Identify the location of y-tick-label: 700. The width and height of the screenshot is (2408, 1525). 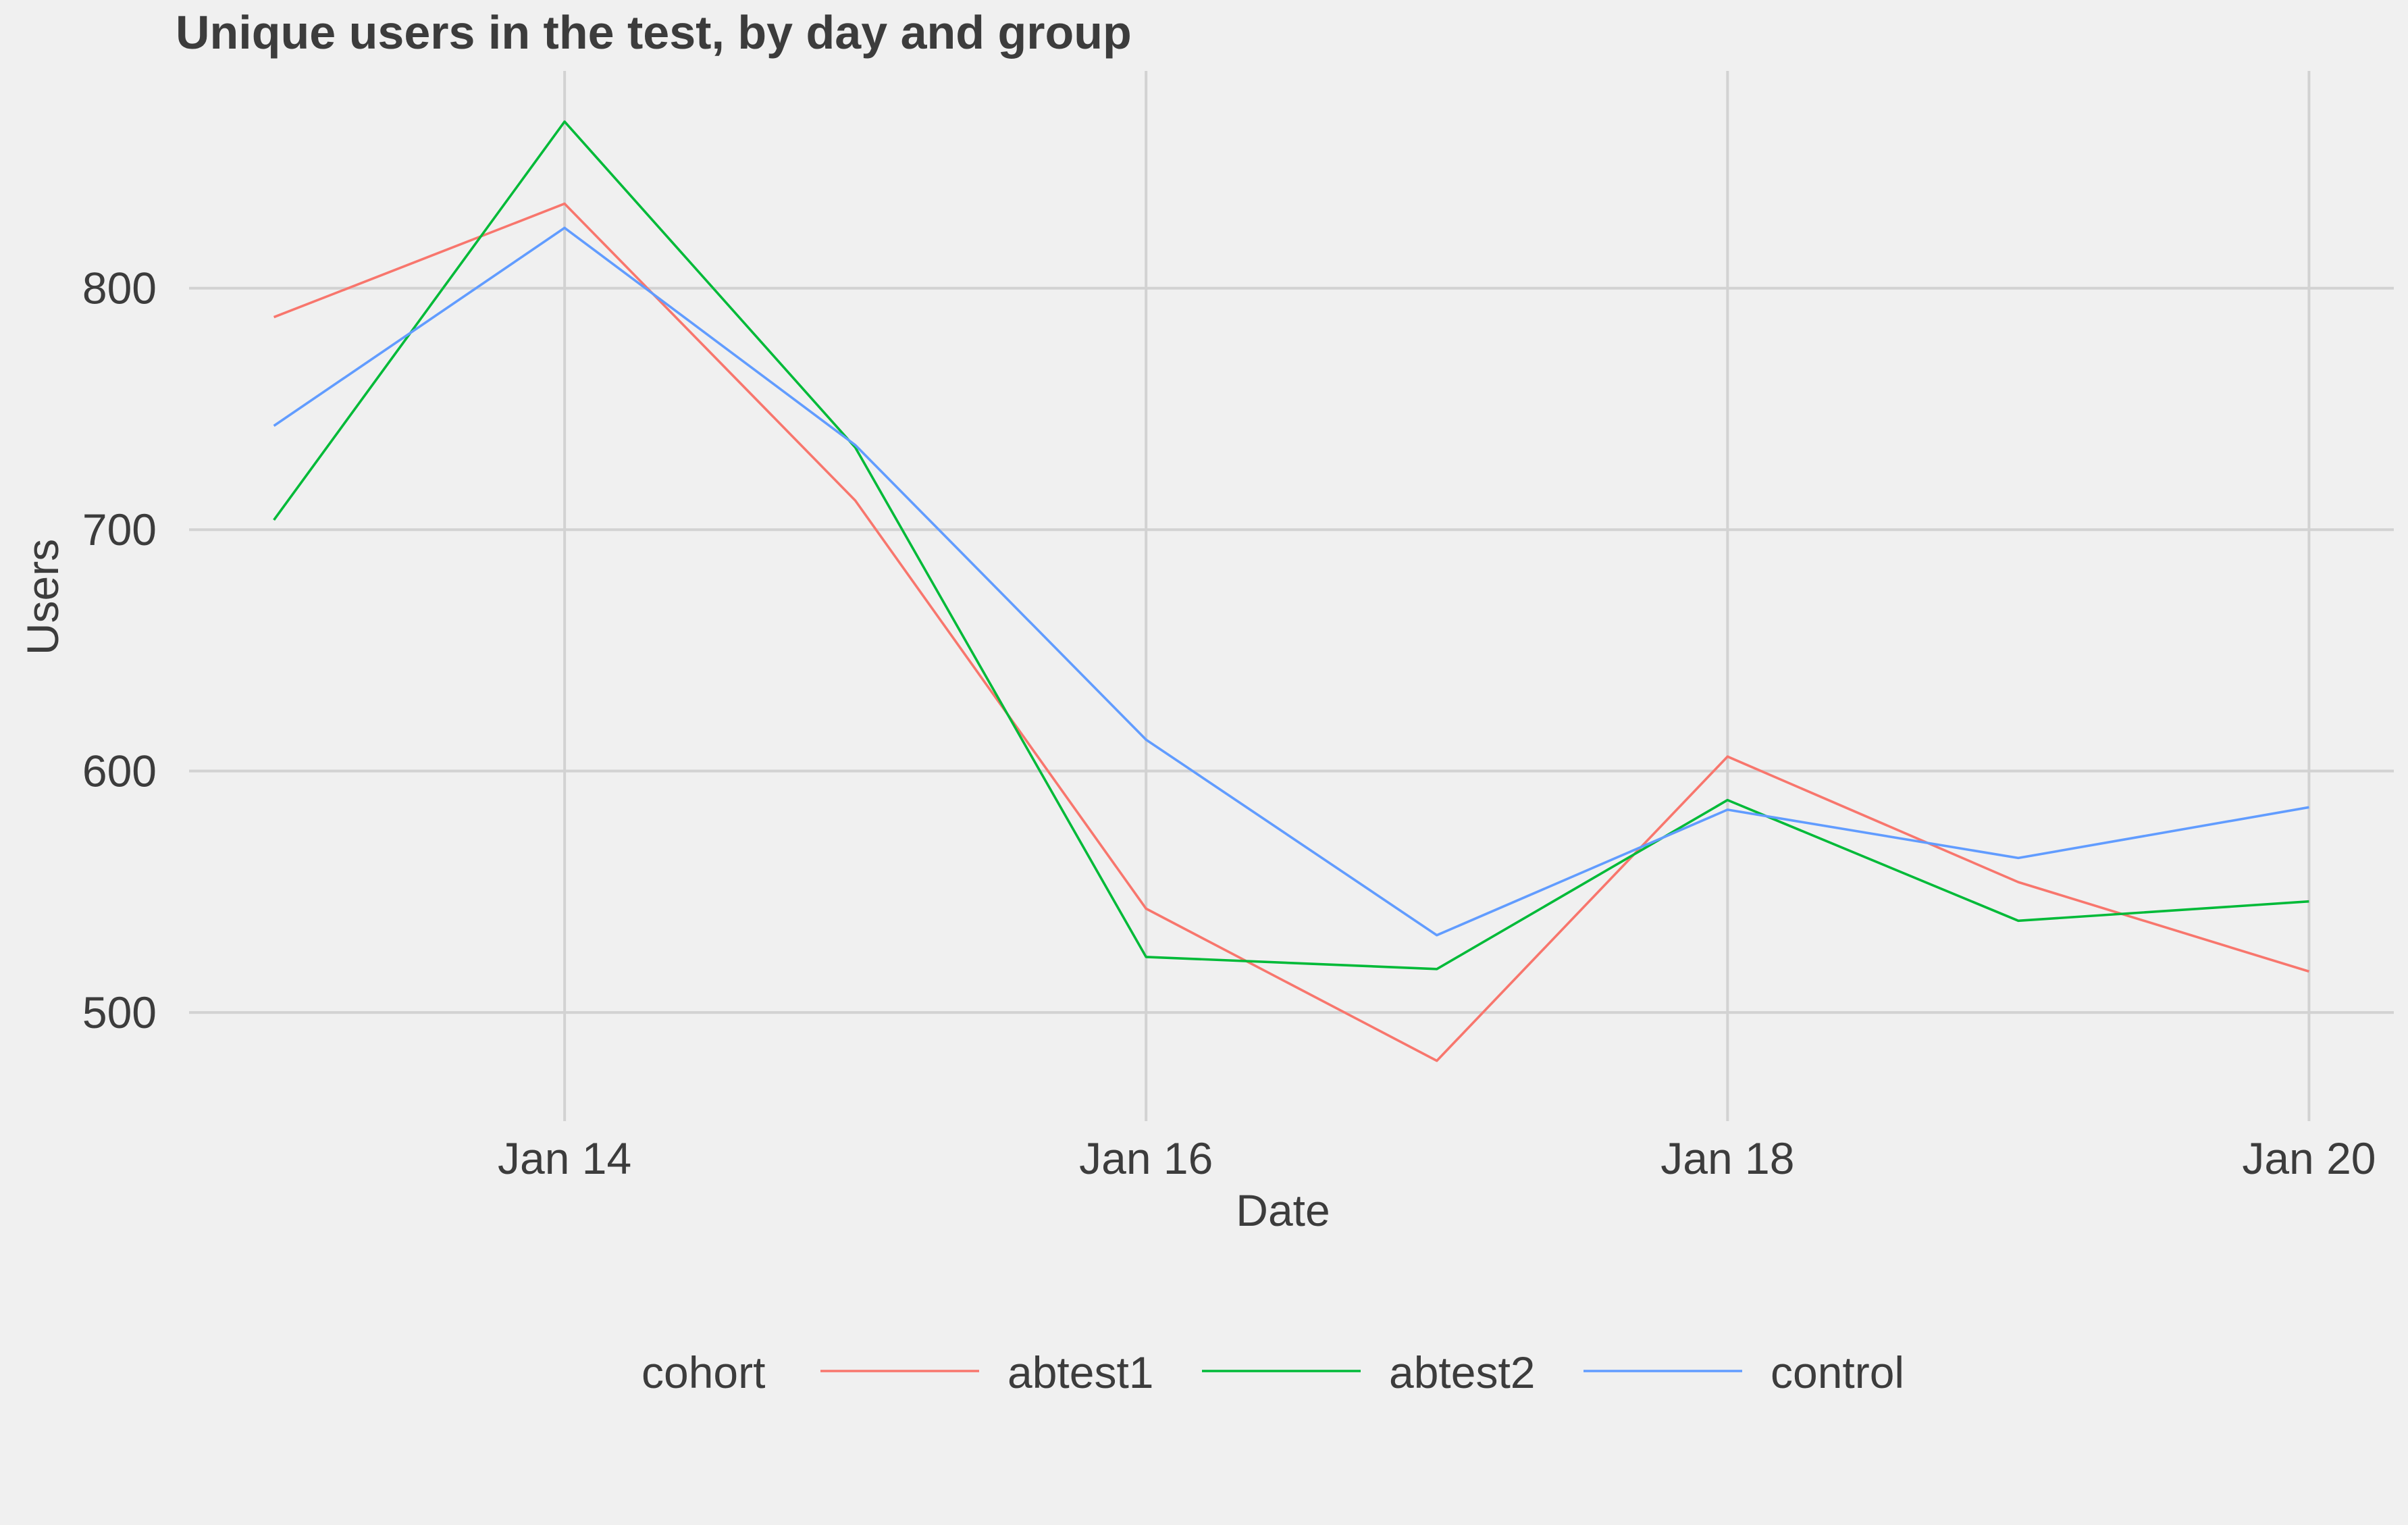
(119, 529).